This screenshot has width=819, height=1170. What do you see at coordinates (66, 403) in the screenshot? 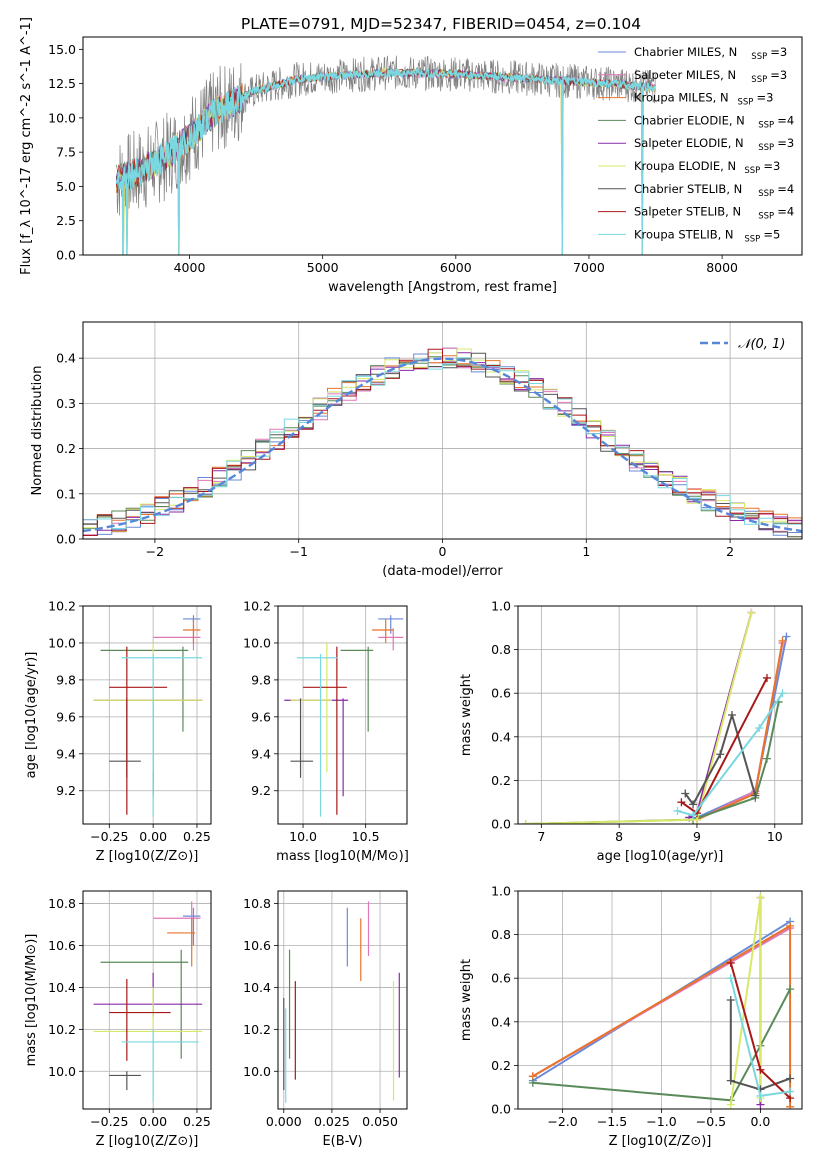
I see `y-tick-label: 0.3` at bounding box center [66, 403].